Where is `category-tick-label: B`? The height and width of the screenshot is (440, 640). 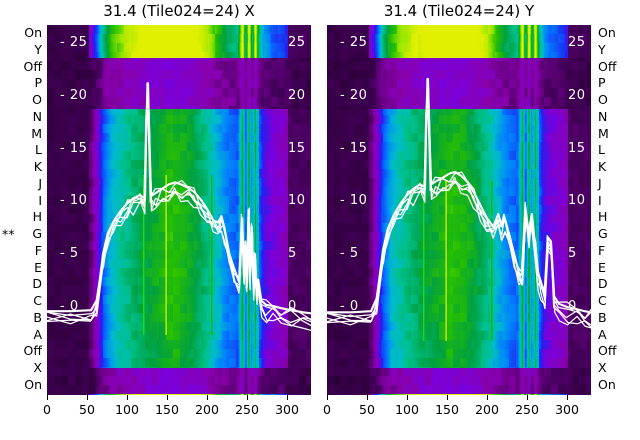
category-tick-label: B is located at coordinates (37, 317).